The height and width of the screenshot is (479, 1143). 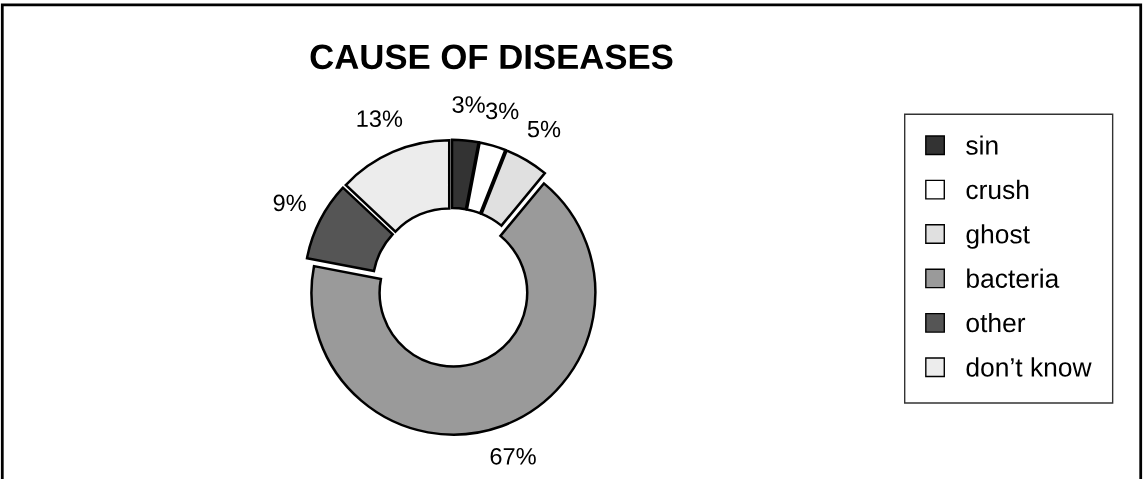 I want to click on legend-label: sin, so click(x=982, y=145).